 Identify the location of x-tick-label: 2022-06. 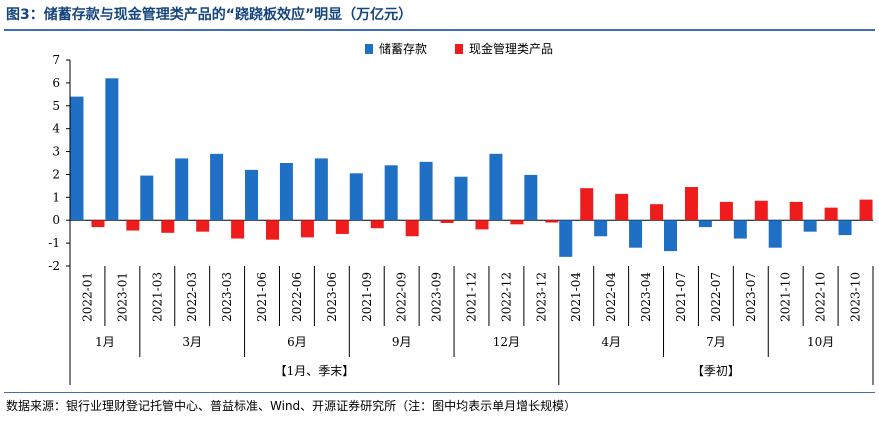
(297, 297).